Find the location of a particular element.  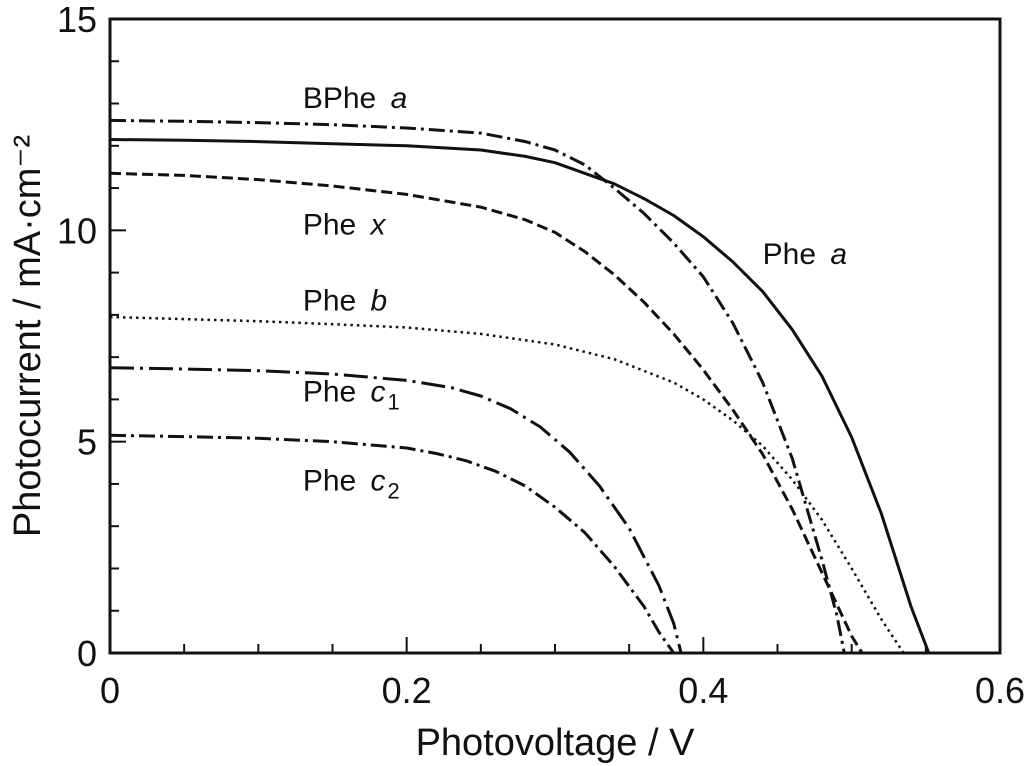

x-tick-label: 0 is located at coordinates (110, 690).